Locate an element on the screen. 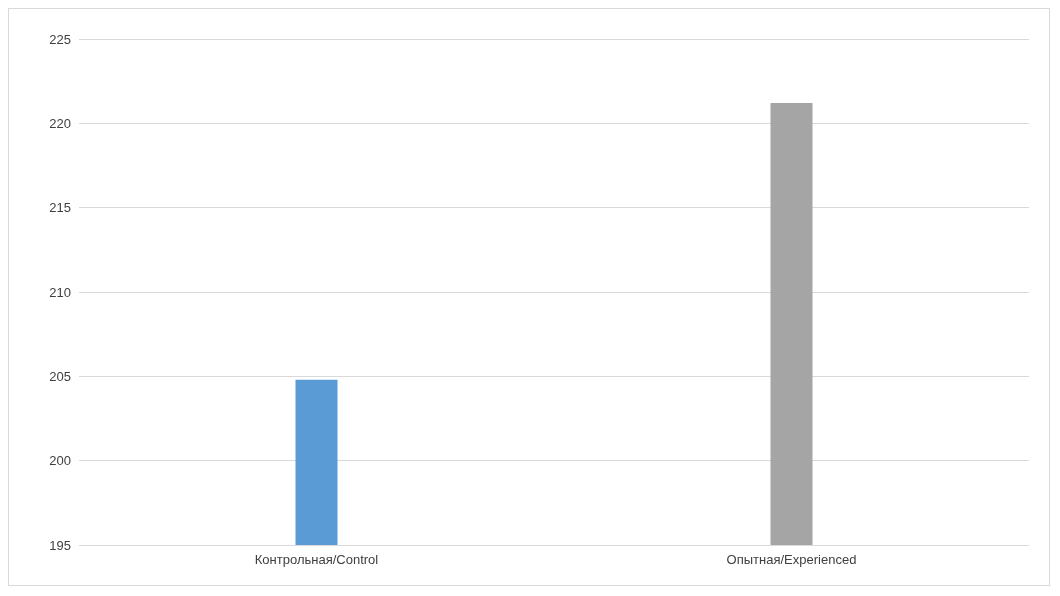  y-tick-label: 225 is located at coordinates (60, 39).